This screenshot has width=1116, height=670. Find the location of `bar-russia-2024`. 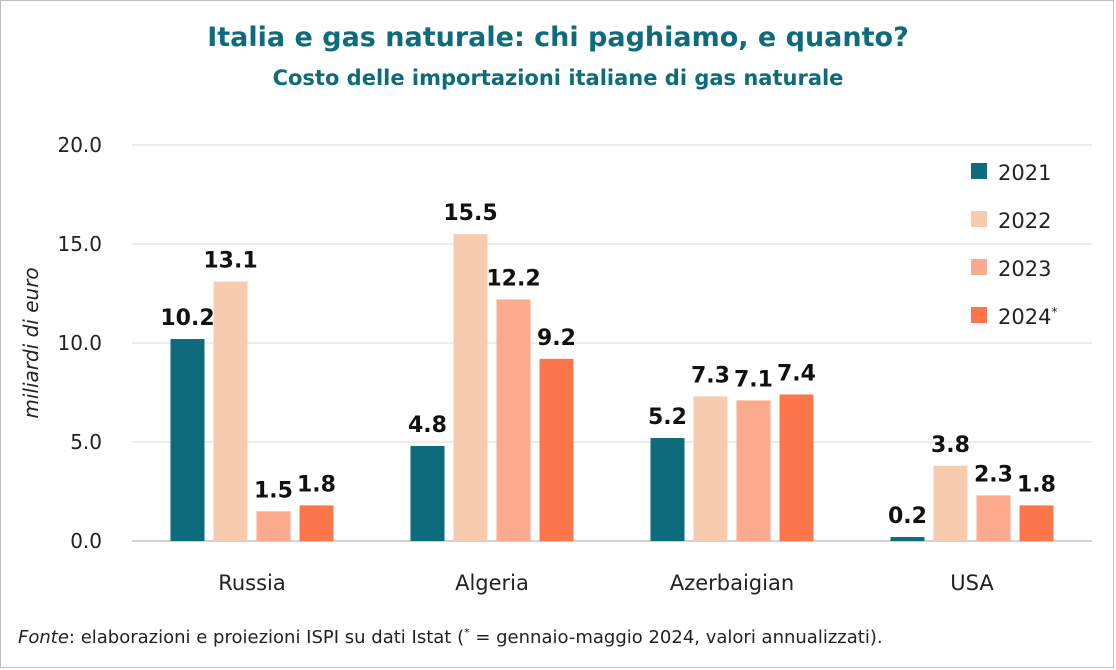

bar-russia-2024 is located at coordinates (316, 523).